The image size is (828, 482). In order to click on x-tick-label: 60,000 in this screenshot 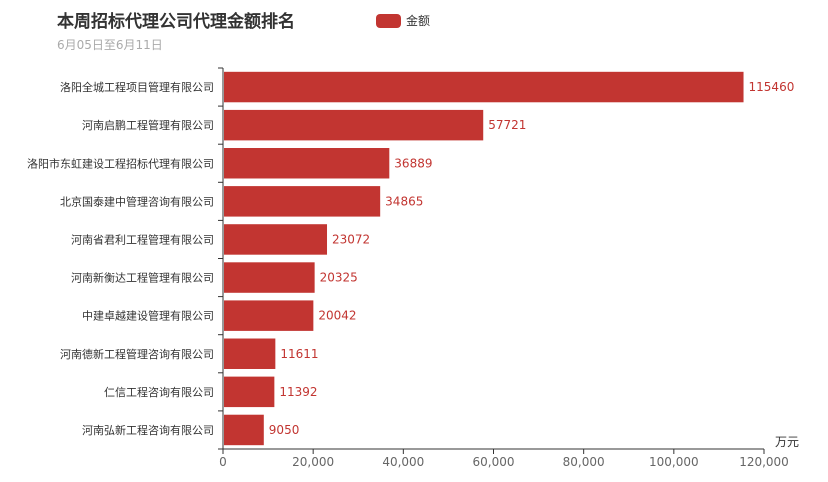, I will do `click(494, 462)`.